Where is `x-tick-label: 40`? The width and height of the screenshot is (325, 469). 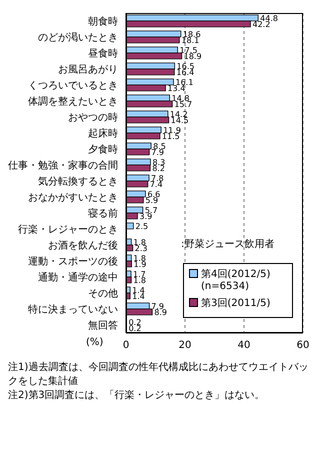
x-tick-label: 40 is located at coordinates (244, 346).